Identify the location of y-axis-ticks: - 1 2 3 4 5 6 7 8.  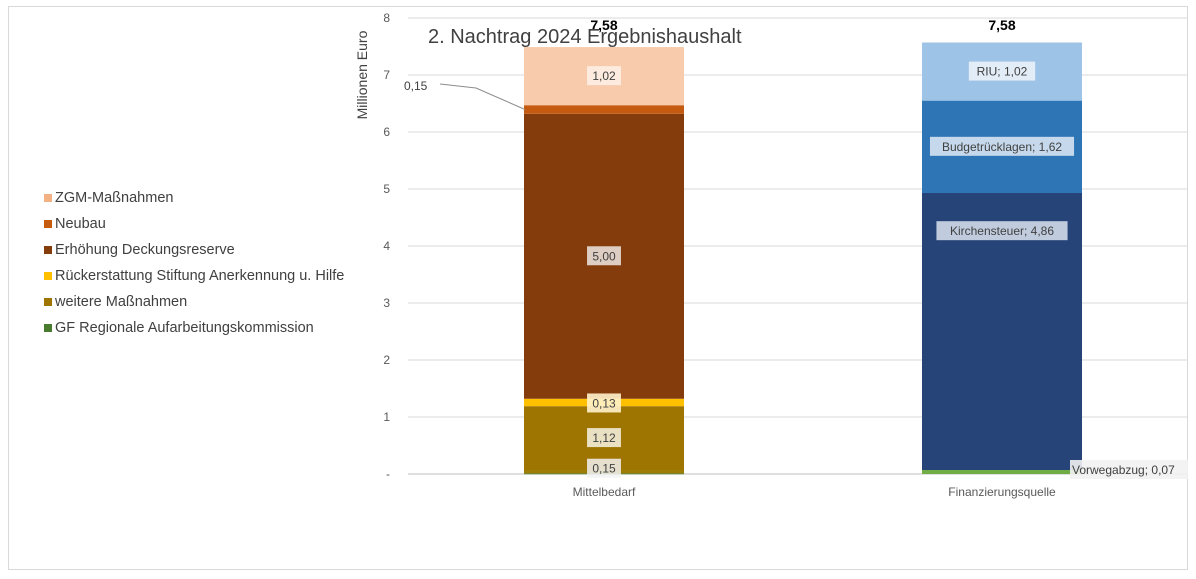
(386, 246).